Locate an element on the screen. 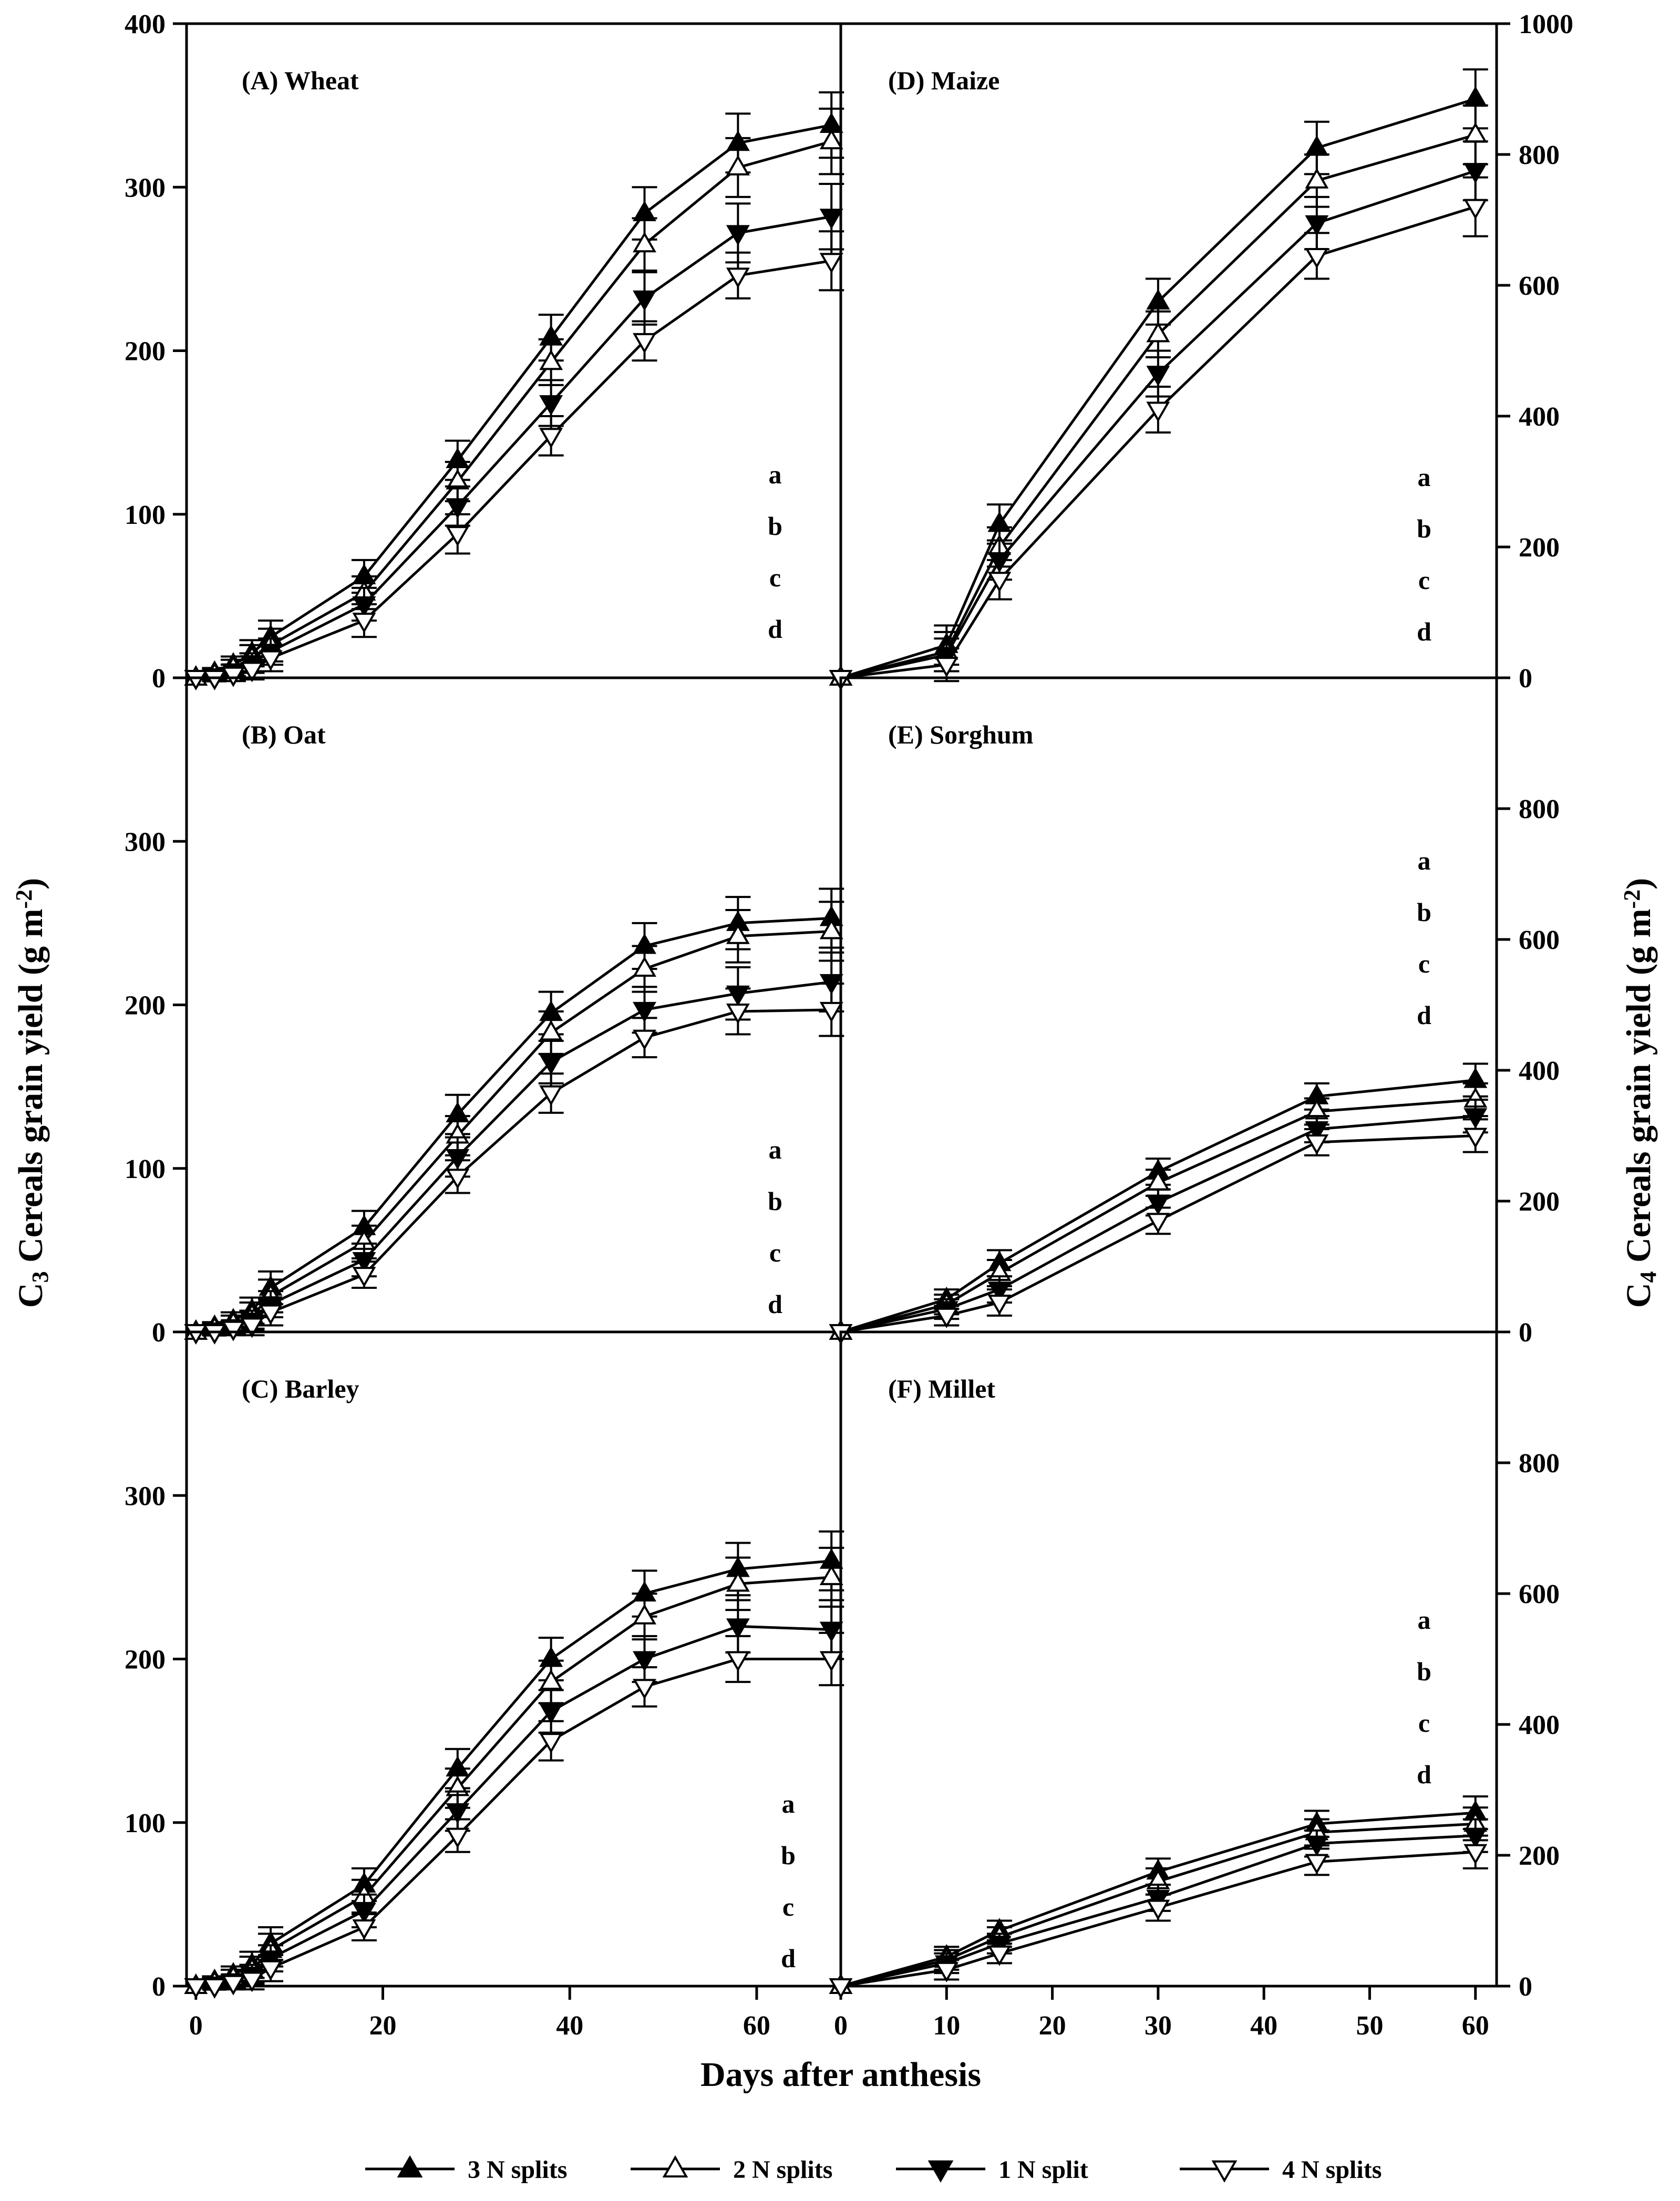 This screenshot has width=1680, height=2201. x-tick-label: 20 is located at coordinates (1052, 2026).